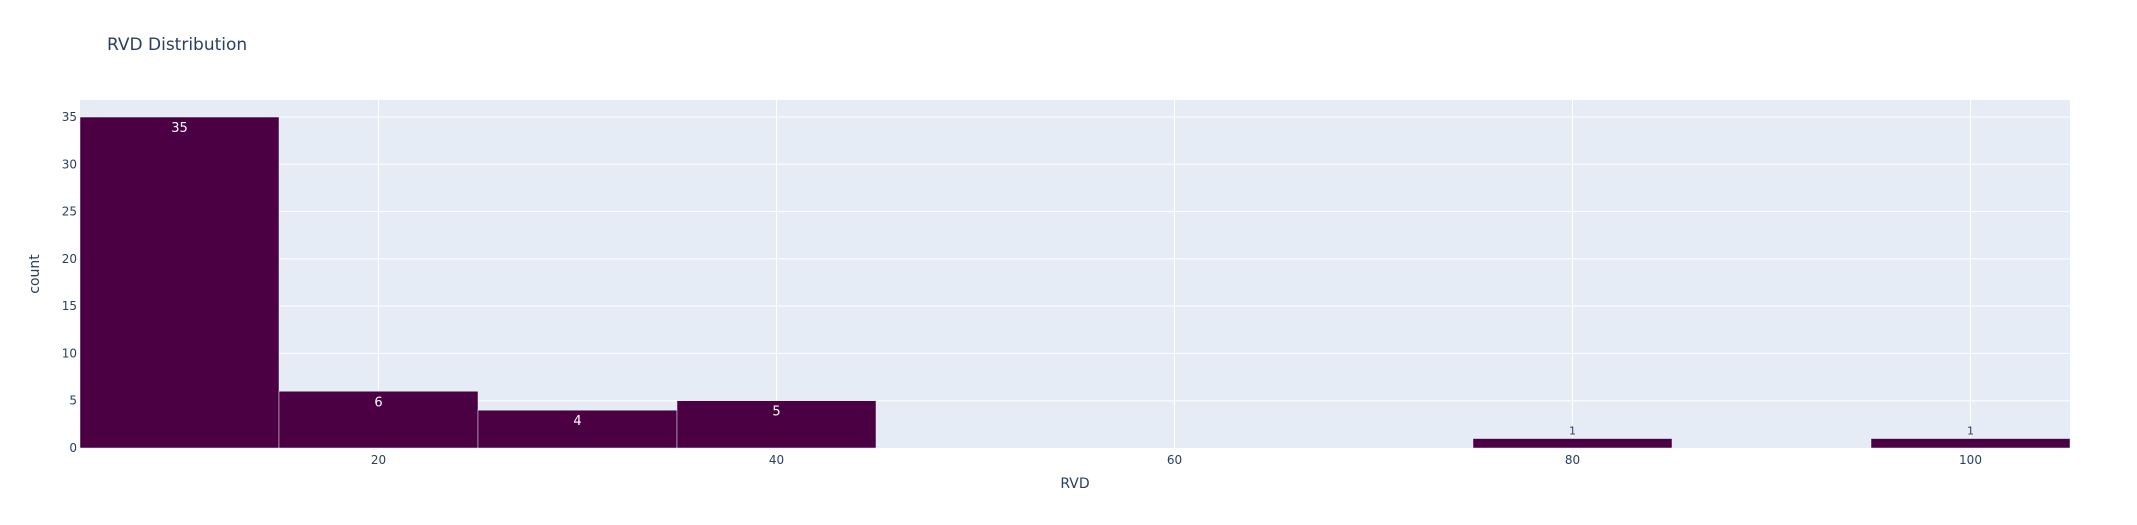 This screenshot has height=525, width=2137. What do you see at coordinates (776, 412) in the screenshot?
I see `bar-value-label: 5` at bounding box center [776, 412].